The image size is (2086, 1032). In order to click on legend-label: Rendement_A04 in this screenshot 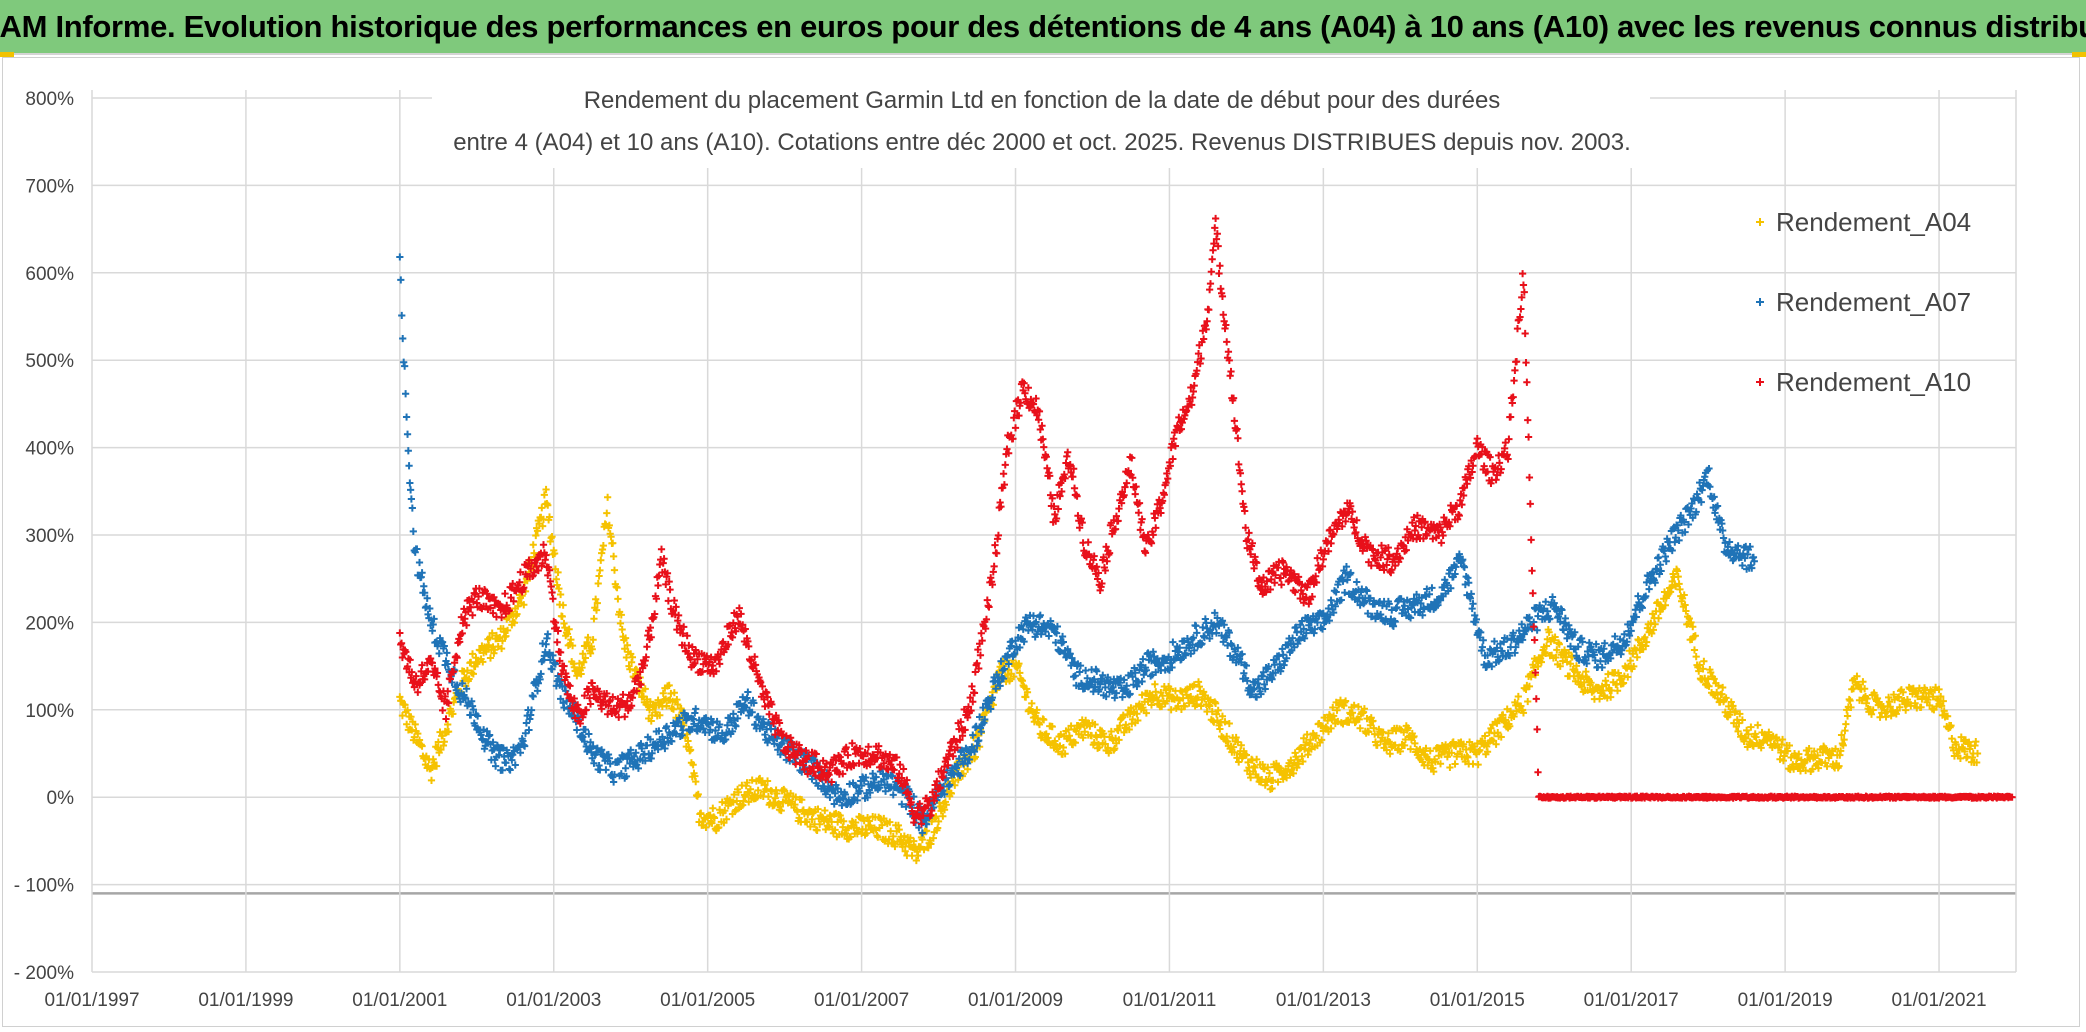, I will do `click(1873, 222)`.